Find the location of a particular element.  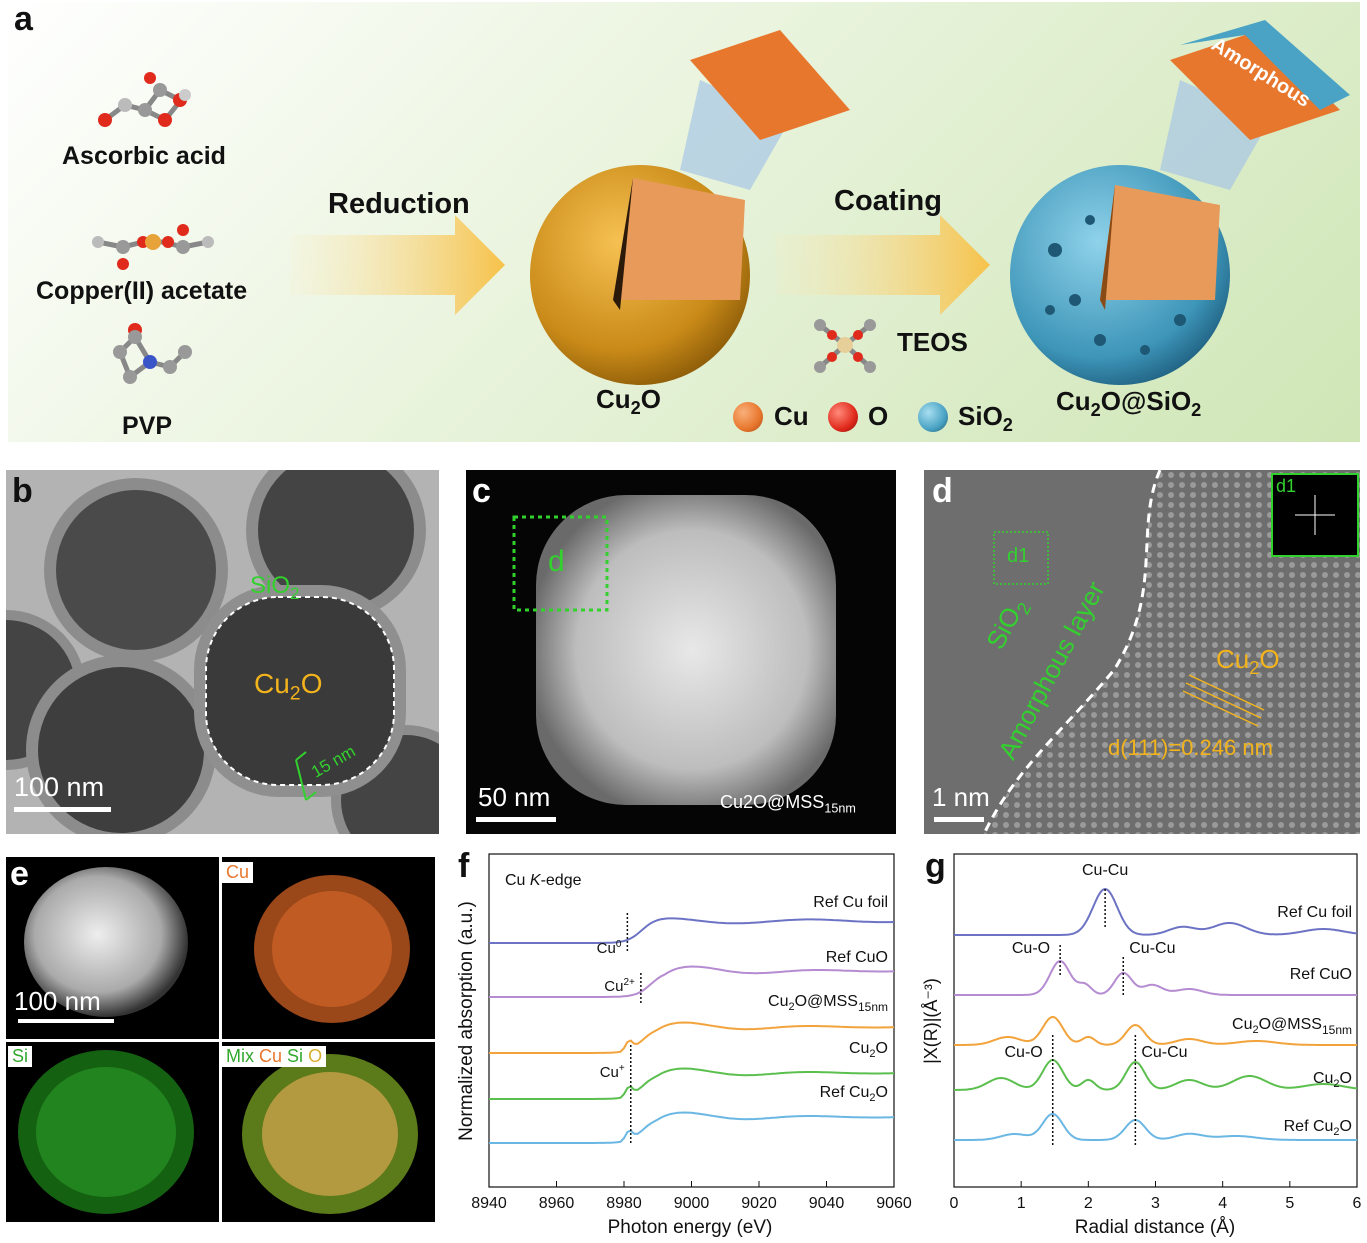

chart-g-xtick-label: 2 is located at coordinates (1088, 1203).